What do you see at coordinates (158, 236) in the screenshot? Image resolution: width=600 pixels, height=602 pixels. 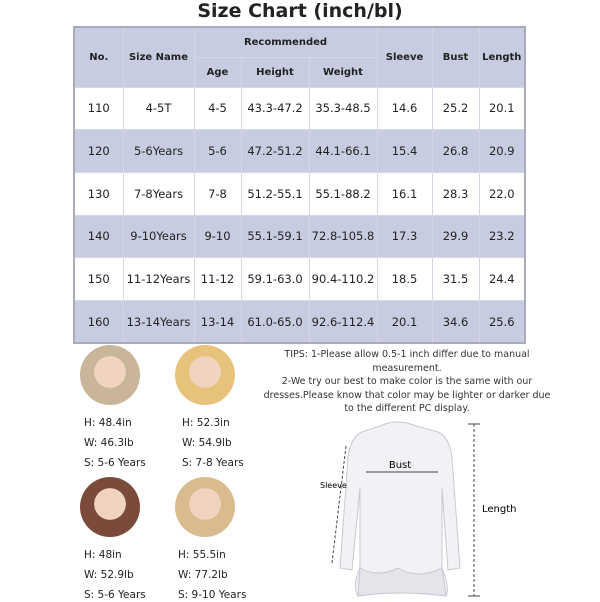 I see `table-cell: 9-10Years` at bounding box center [158, 236].